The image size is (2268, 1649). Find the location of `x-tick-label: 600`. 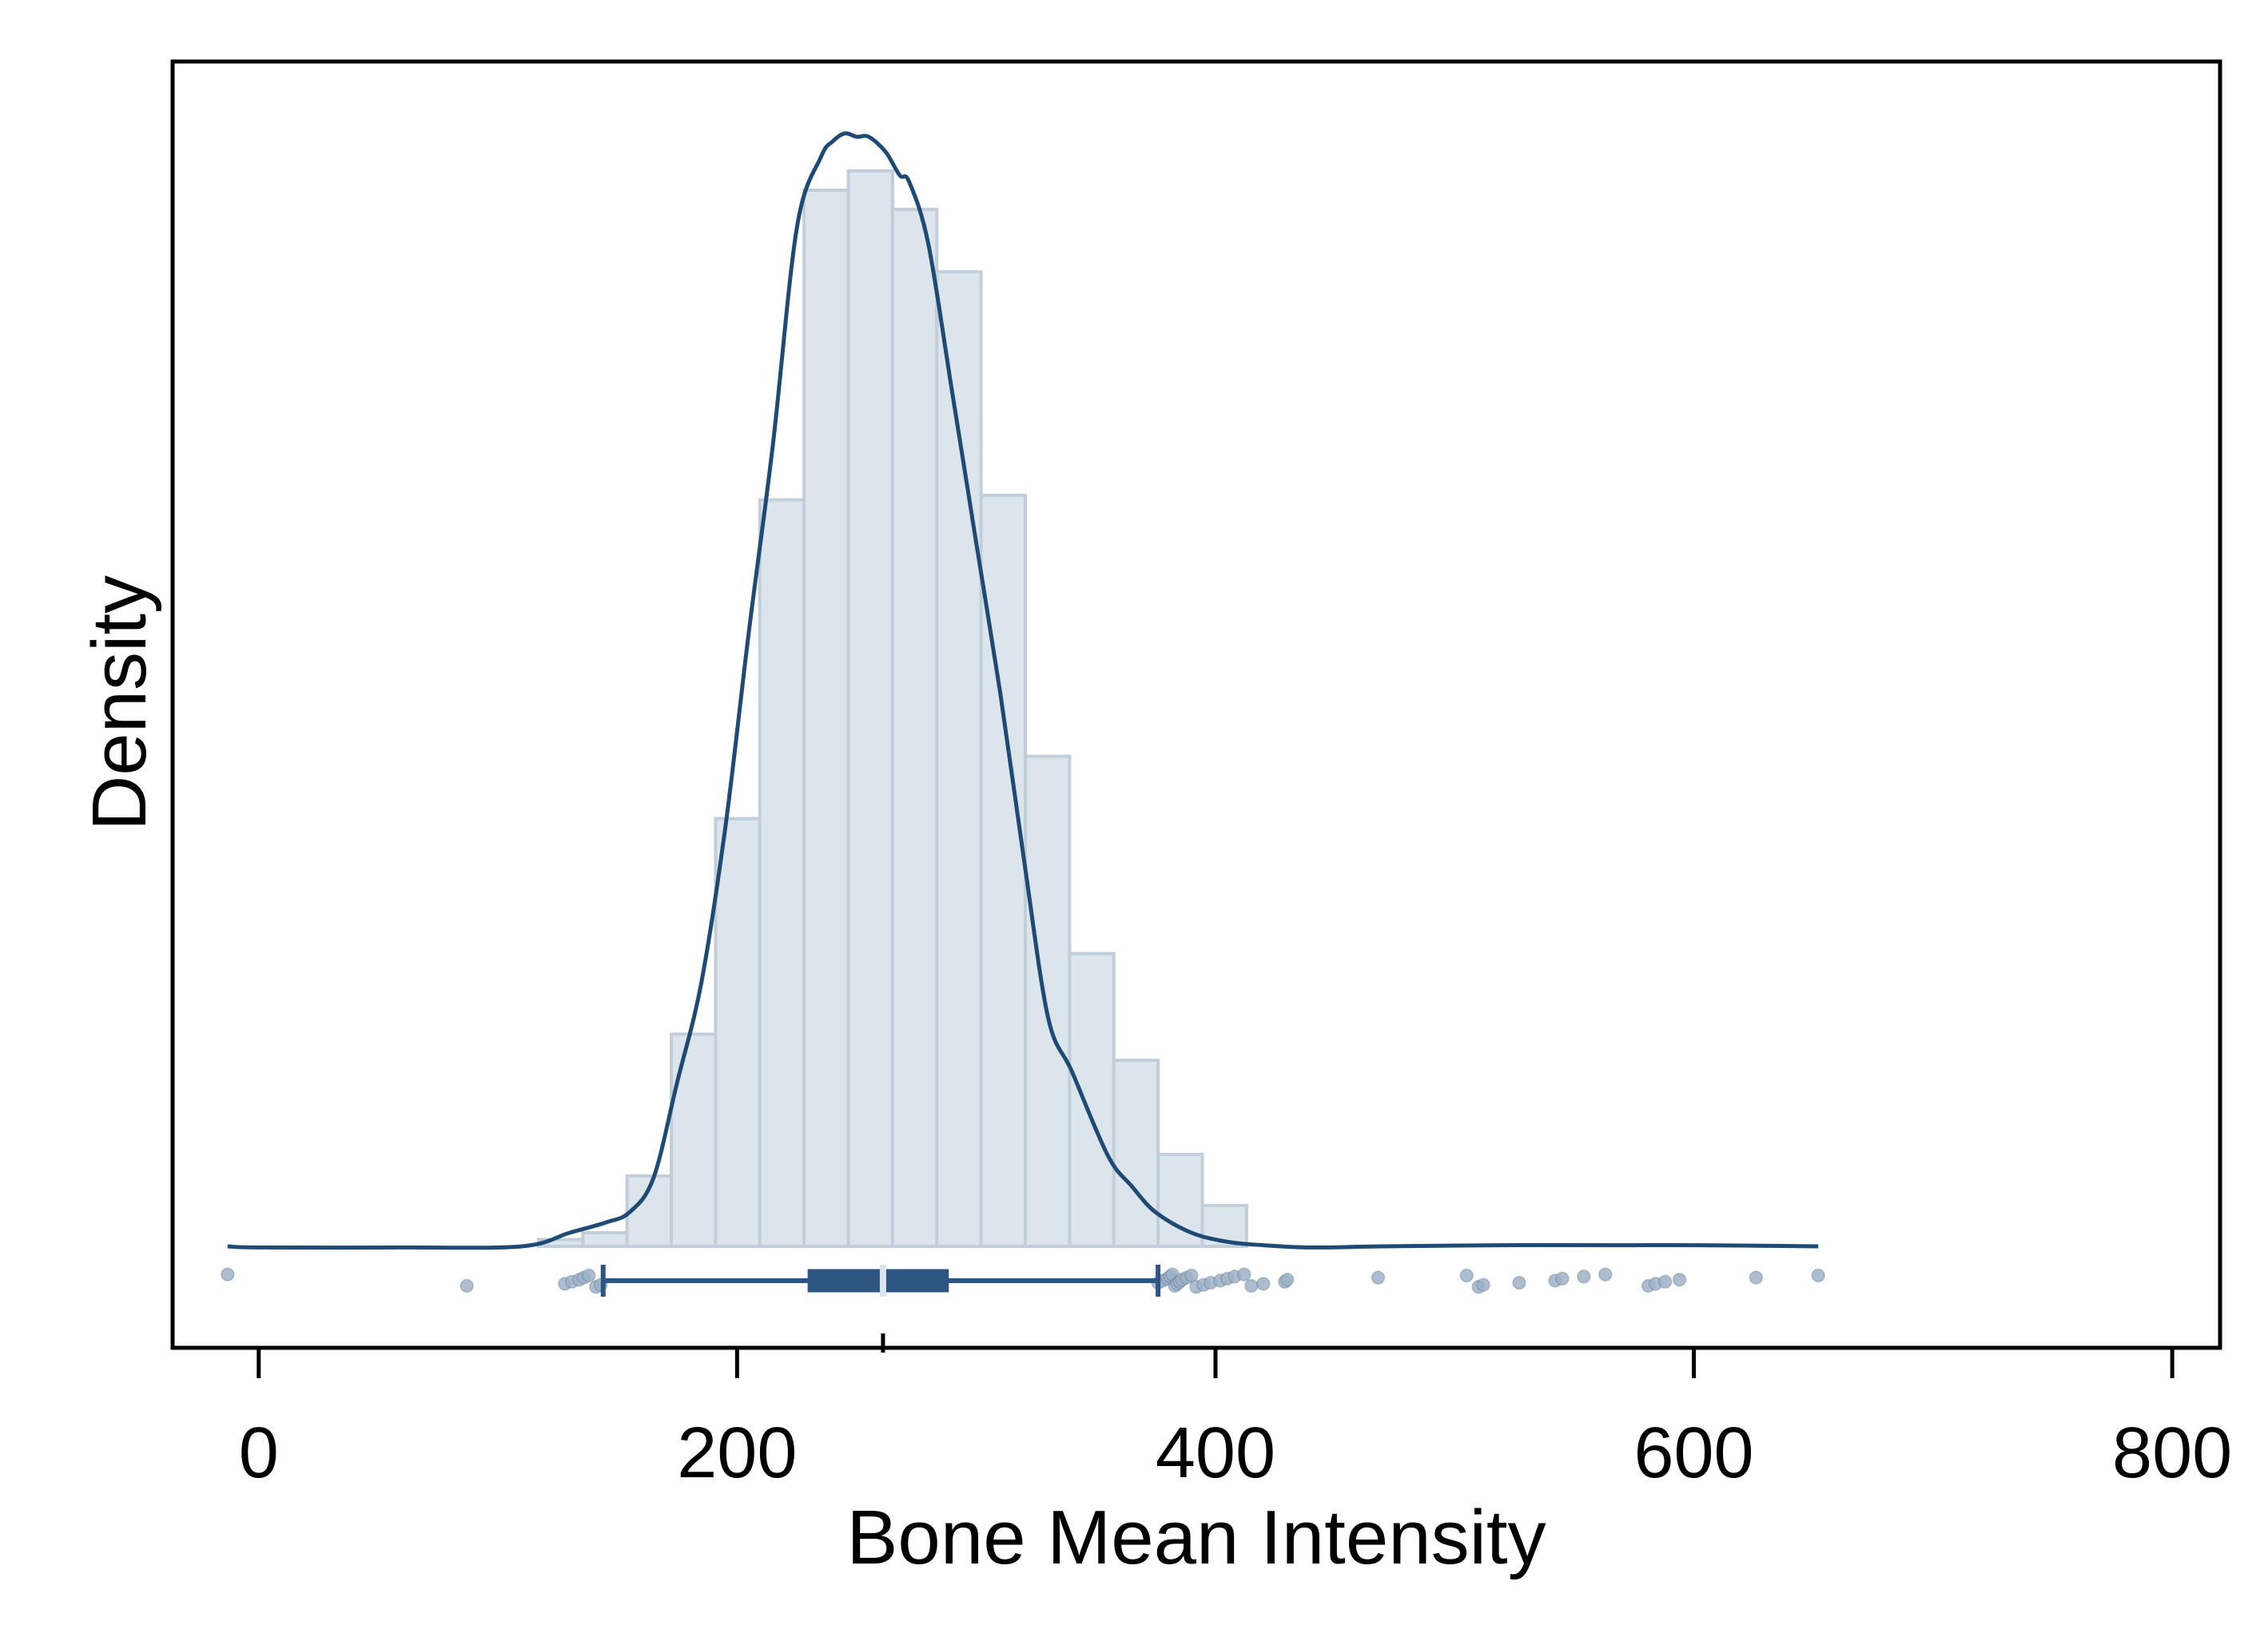

x-tick-label: 600 is located at coordinates (1693, 1453).